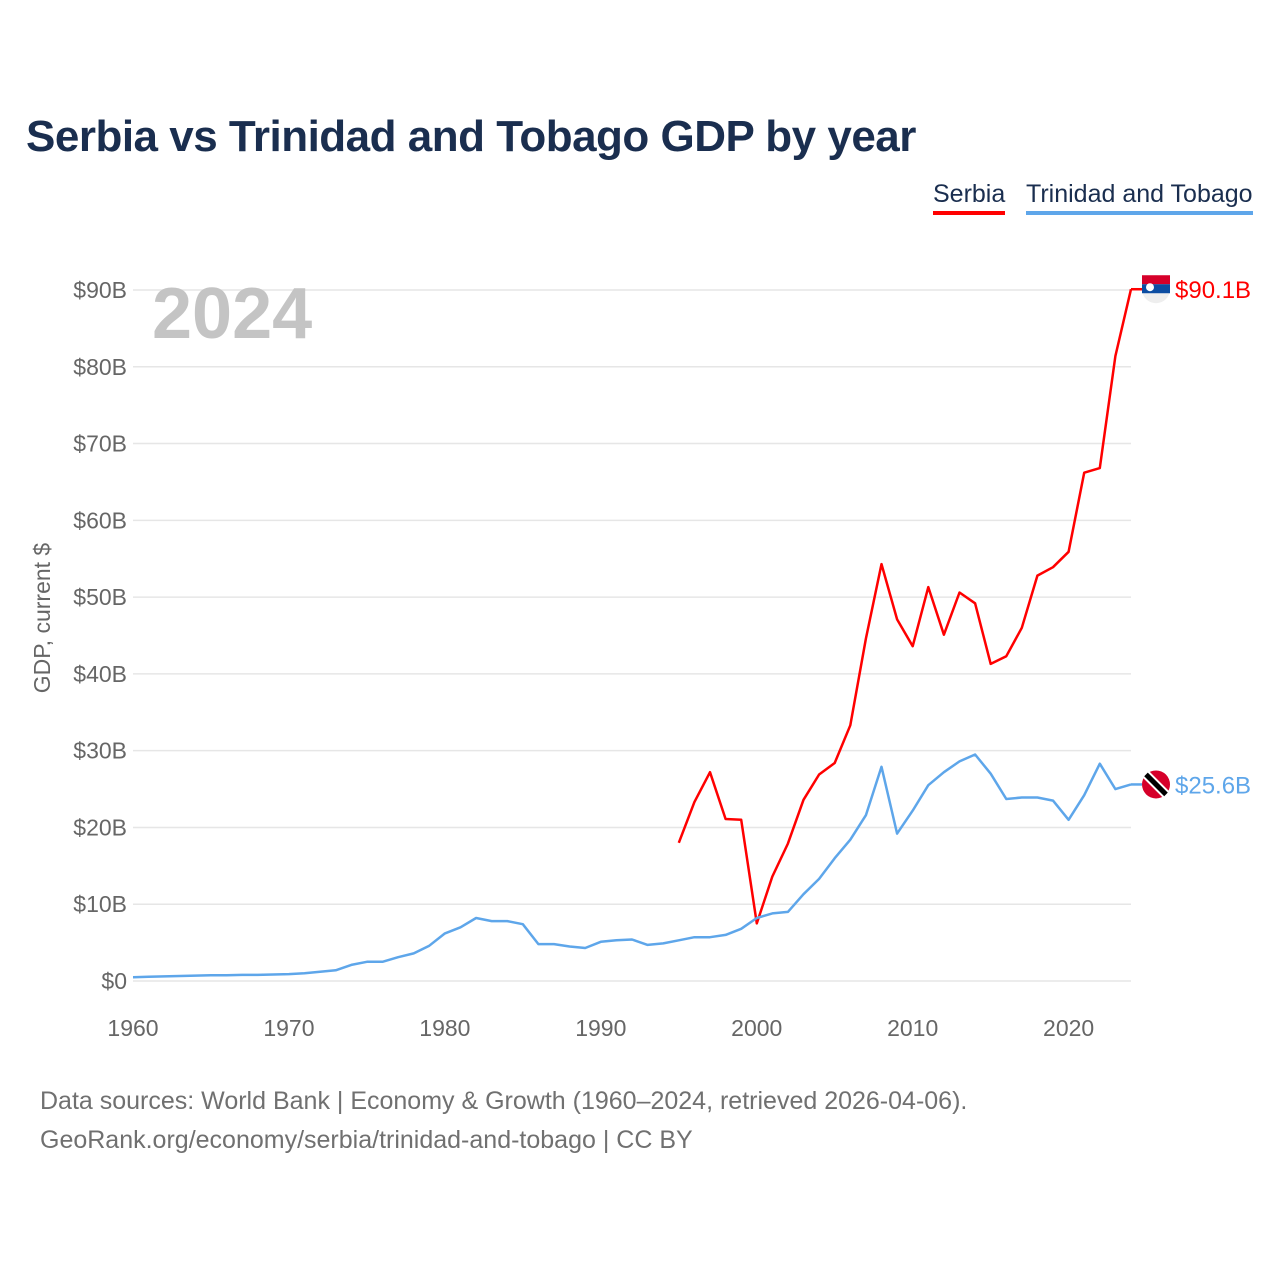 The height and width of the screenshot is (1280, 1280). What do you see at coordinates (1156, 289) in the screenshot?
I see `flag-stripe-blue` at bounding box center [1156, 289].